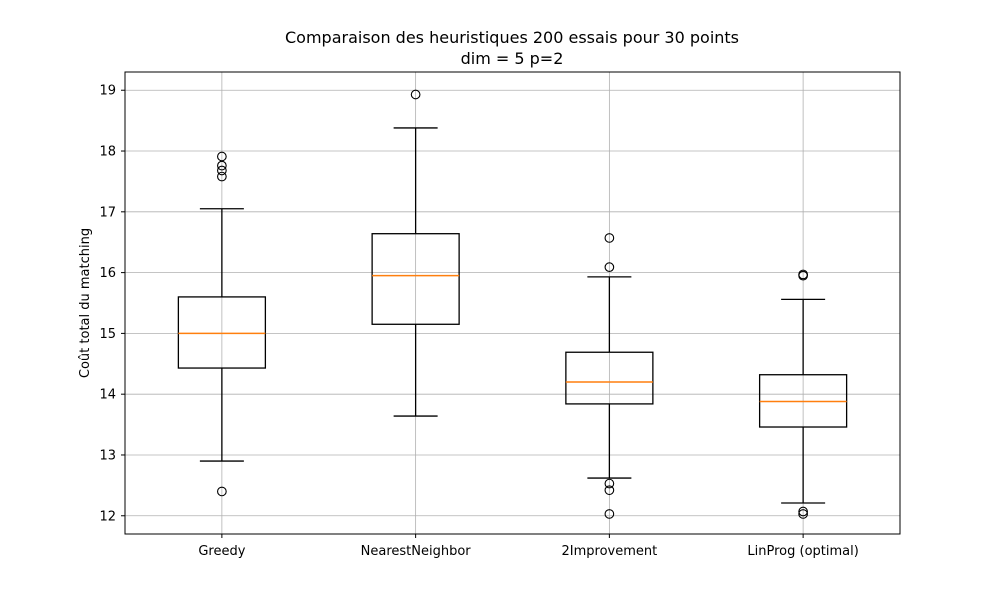 This screenshot has width=1000, height=600. Describe the element at coordinates (107, 152) in the screenshot. I see `y-tick-label: 18` at that location.